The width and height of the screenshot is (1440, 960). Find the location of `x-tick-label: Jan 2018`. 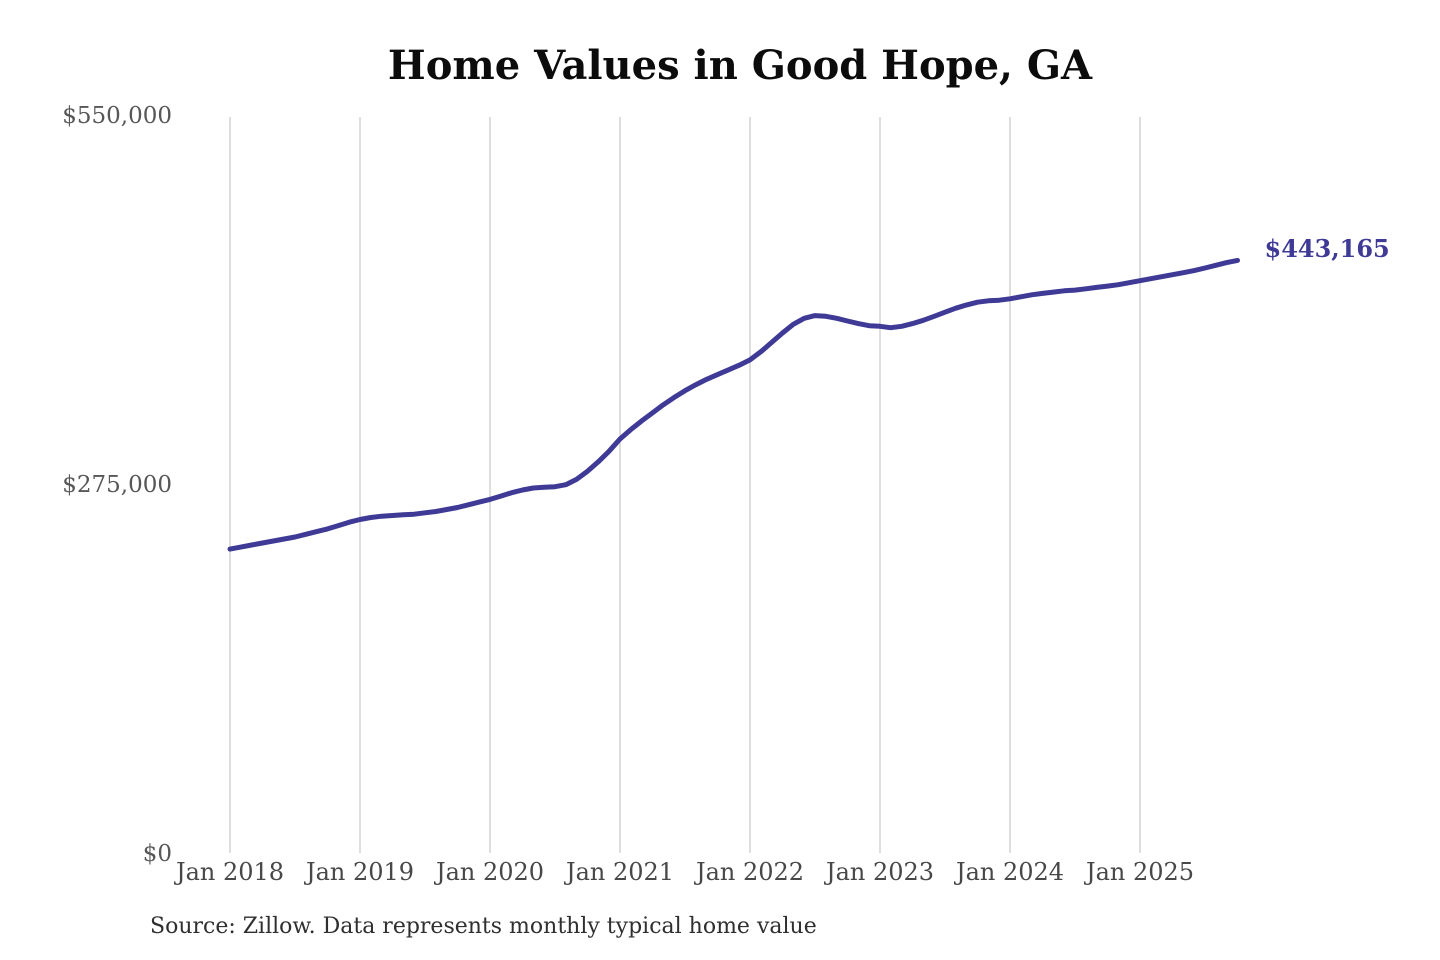

x-tick-label: Jan 2018 is located at coordinates (230, 872).